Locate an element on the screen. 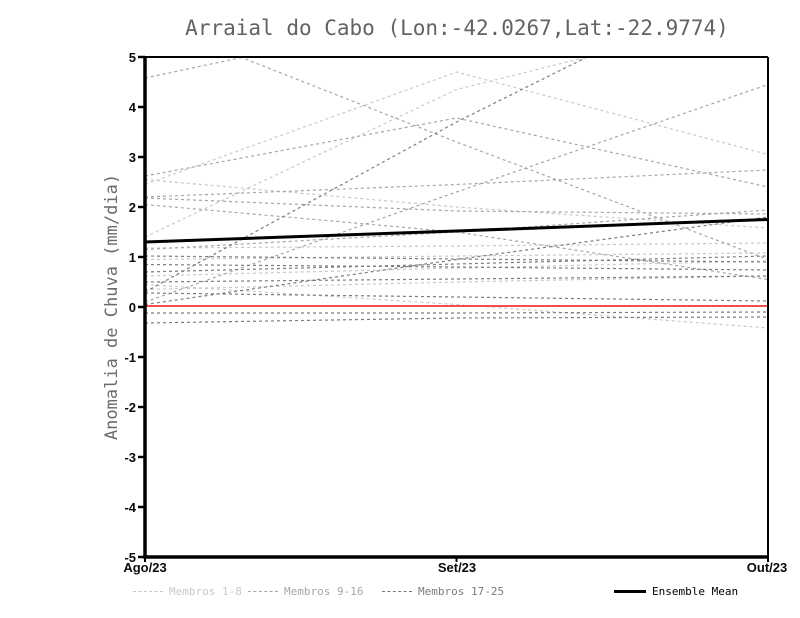  y-tick-label: -1 is located at coordinates (130, 357).